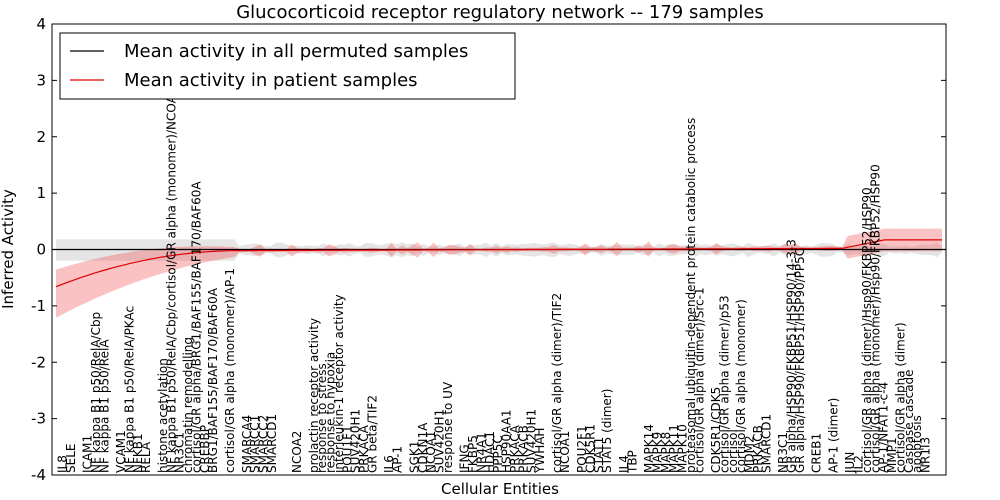  I want to click on entity-label: BRG1/BAF155/BAF170/BAF60A, so click(213, 380).